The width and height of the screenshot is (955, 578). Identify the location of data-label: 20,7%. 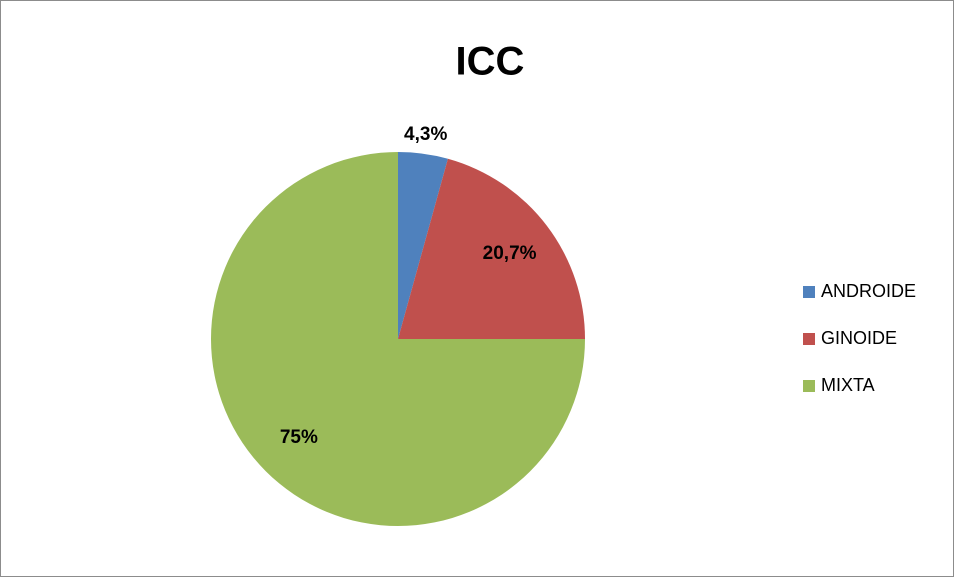
(510, 253).